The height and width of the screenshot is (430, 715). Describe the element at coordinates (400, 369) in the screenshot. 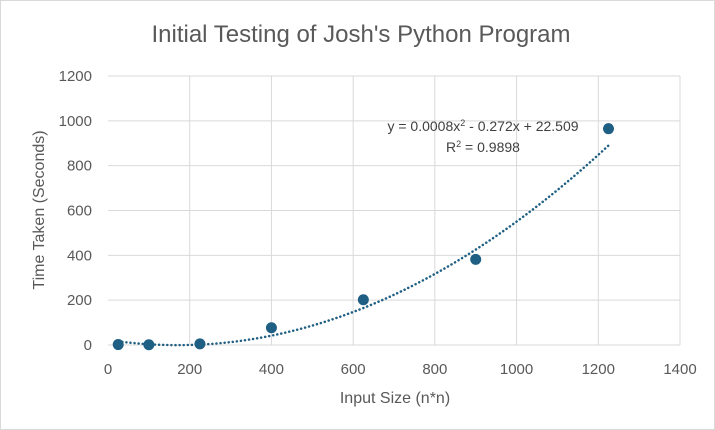

I see `x-tick-labels: 0 200 400 600 800 1000 1200 1400` at that location.